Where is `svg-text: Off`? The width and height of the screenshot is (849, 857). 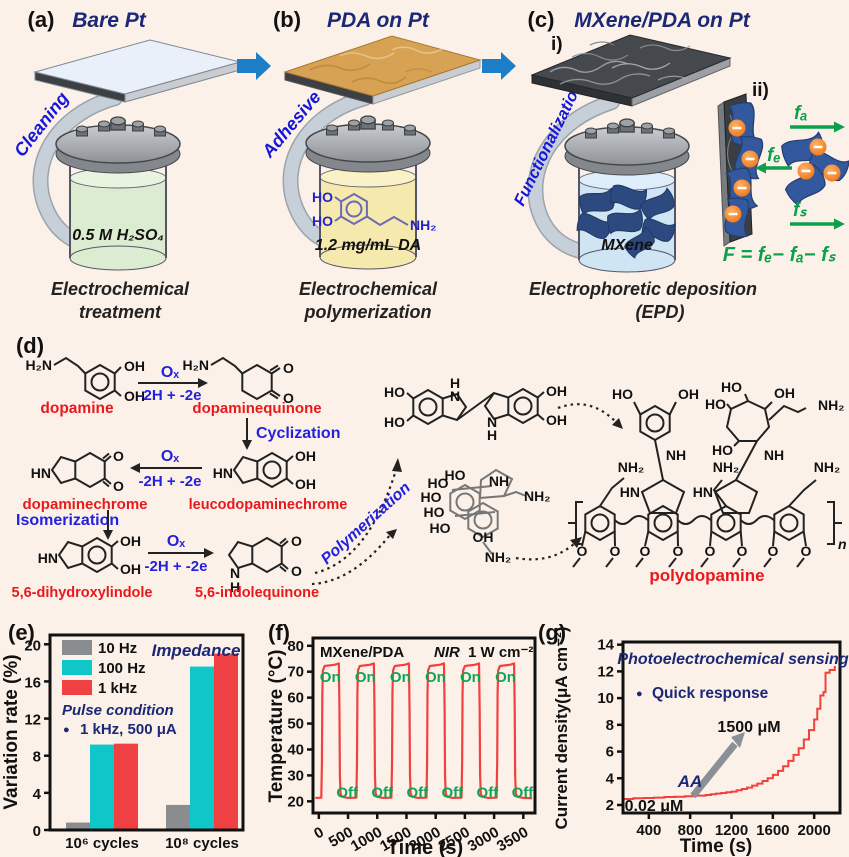
svg-text: Off is located at coordinates (347, 793).